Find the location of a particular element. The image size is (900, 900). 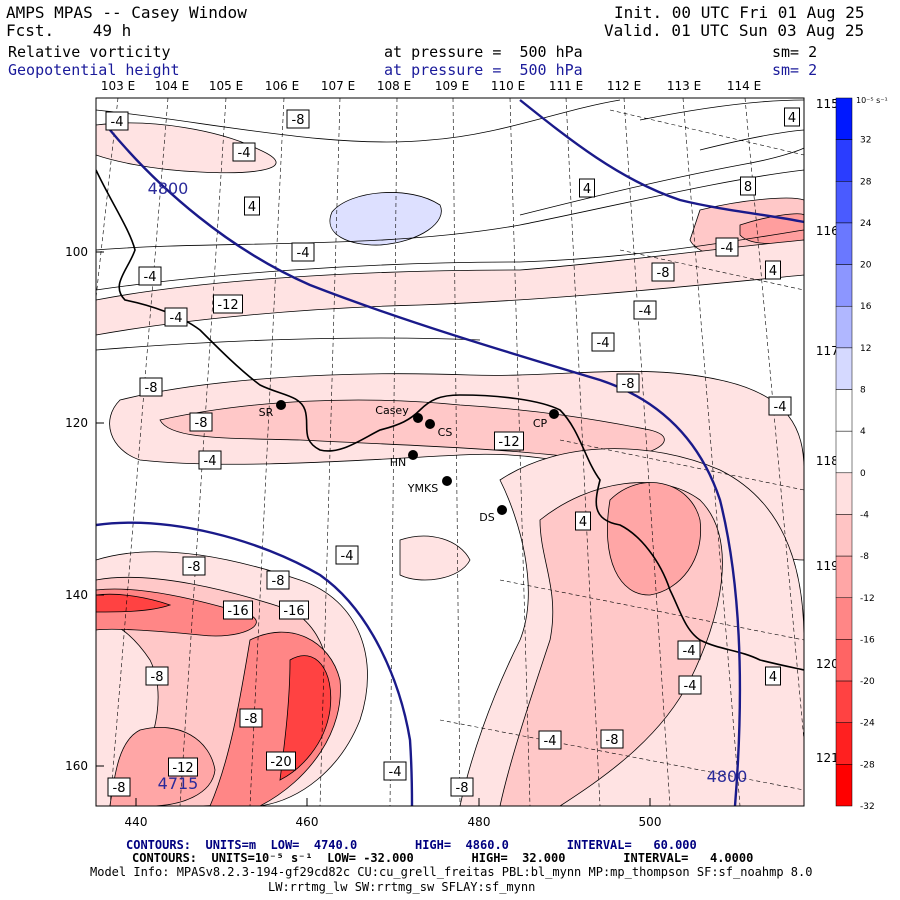

colorbar-label: -32 is located at coordinates (867, 807).